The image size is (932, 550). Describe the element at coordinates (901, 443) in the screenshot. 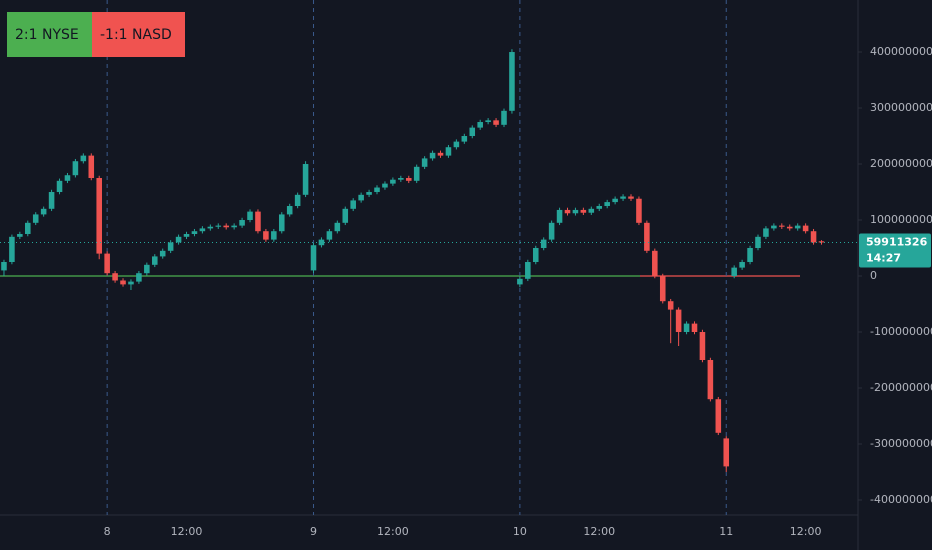

I see `y-tick-label: -300000000` at that location.